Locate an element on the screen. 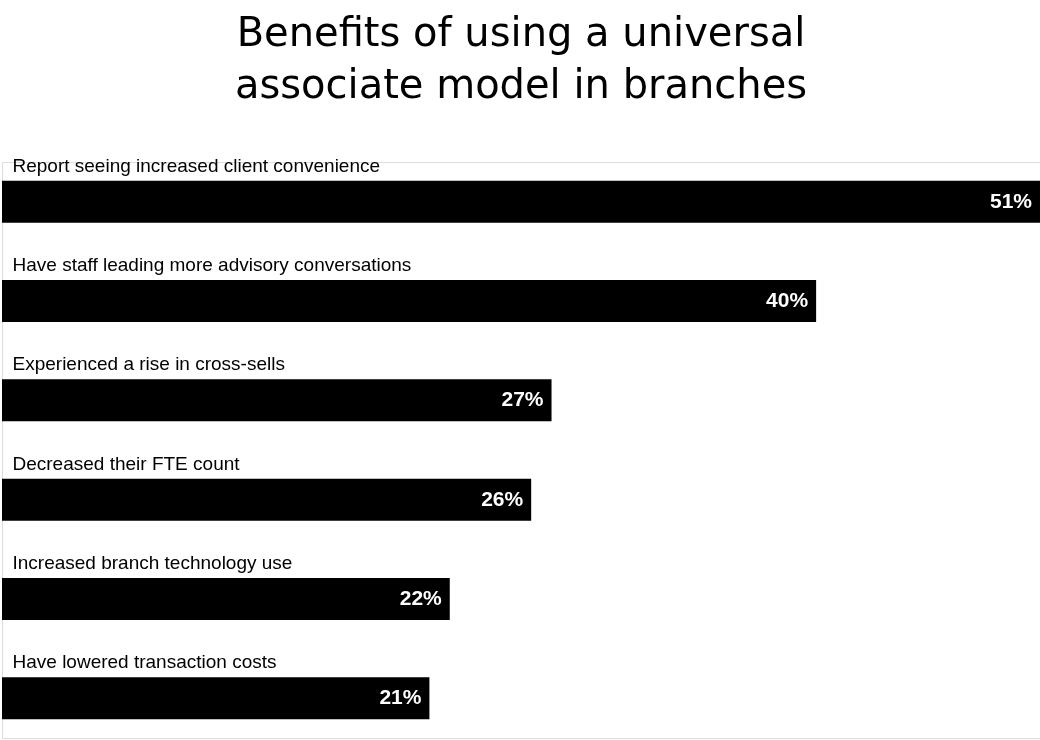 The height and width of the screenshot is (740, 1040). data-label: 22% is located at coordinates (421, 597).